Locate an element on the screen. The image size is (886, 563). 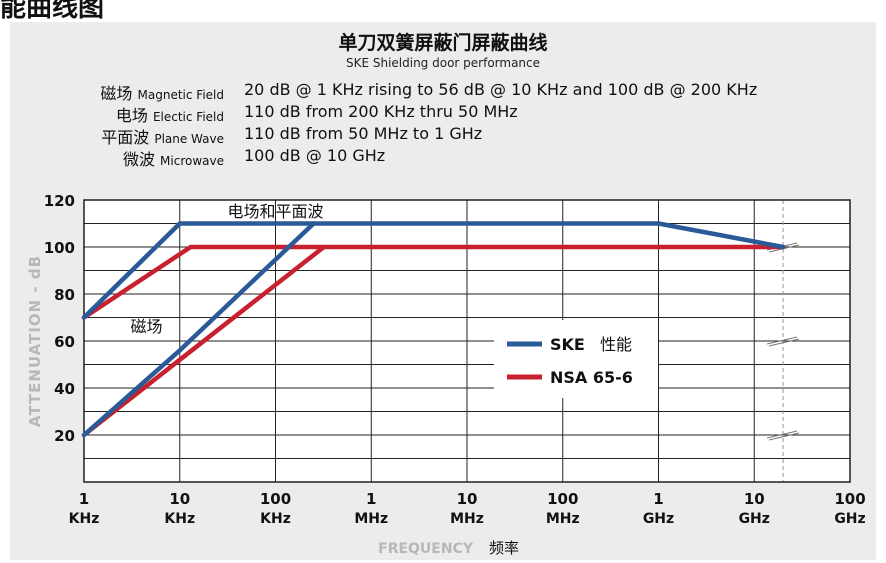
spec-label-cn: 电场 is located at coordinates (131, 115).